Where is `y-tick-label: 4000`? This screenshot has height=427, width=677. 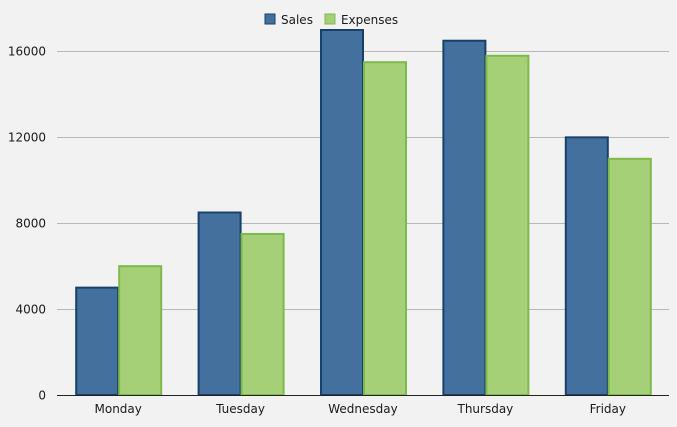 y-tick-label: 4000 is located at coordinates (30, 310).